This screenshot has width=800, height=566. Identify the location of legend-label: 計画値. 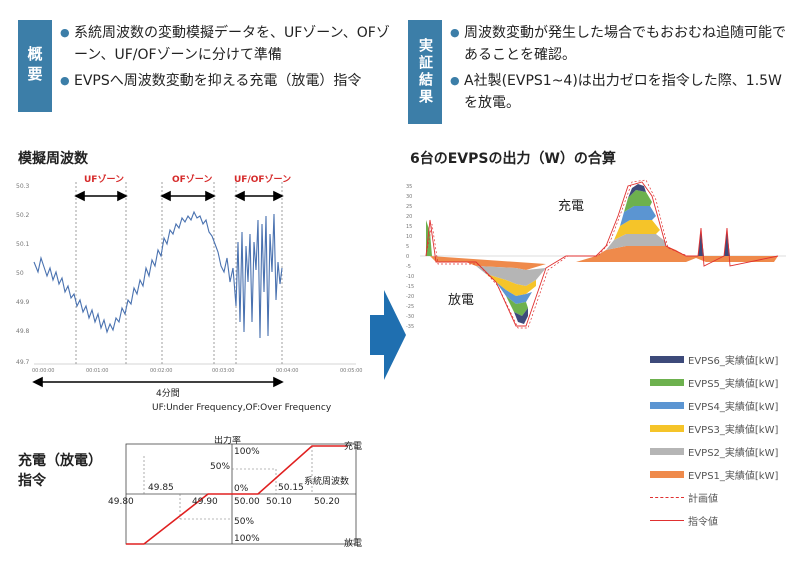
(703, 499).